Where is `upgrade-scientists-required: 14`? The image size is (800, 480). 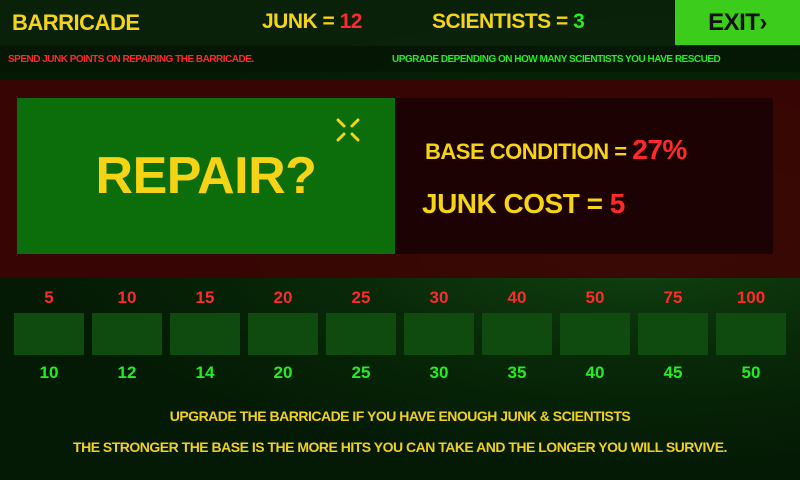
upgrade-scientists-required: 14 is located at coordinates (205, 372).